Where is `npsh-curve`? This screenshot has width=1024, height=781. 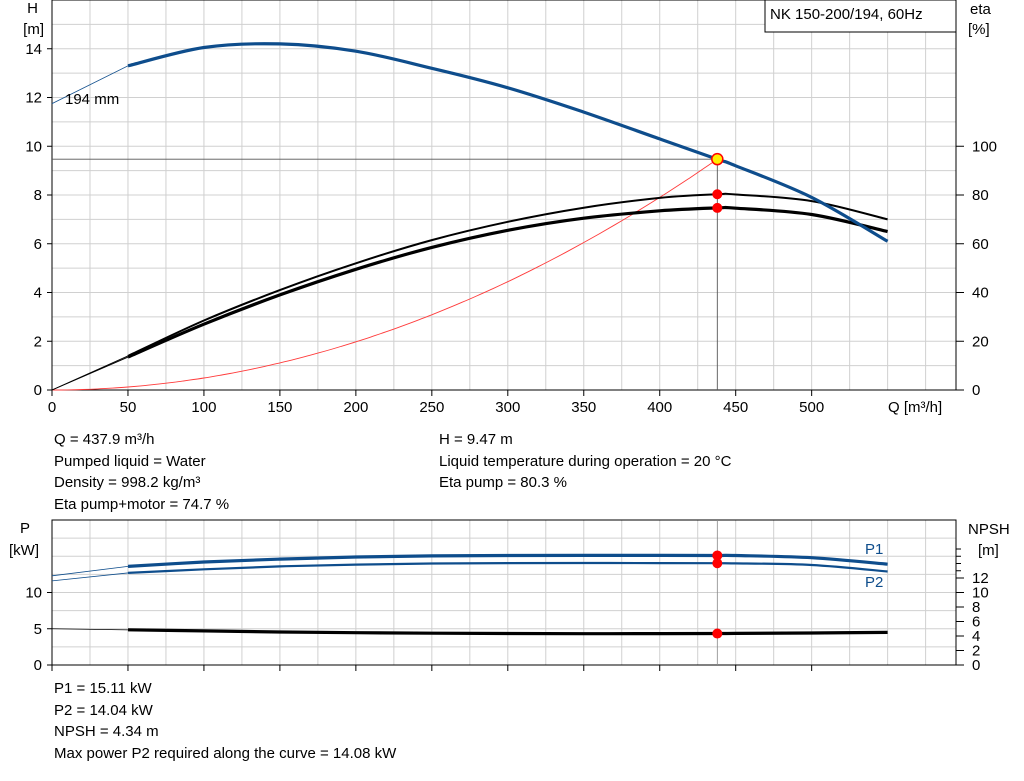 npsh-curve is located at coordinates (507, 632).